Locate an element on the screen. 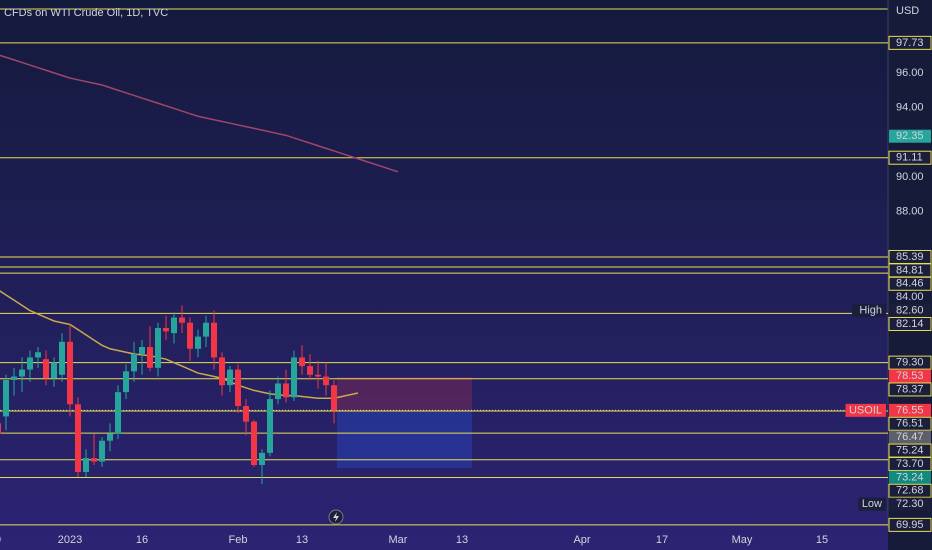 This screenshot has height=550, width=932. x-tick-label: Apr is located at coordinates (581, 540).